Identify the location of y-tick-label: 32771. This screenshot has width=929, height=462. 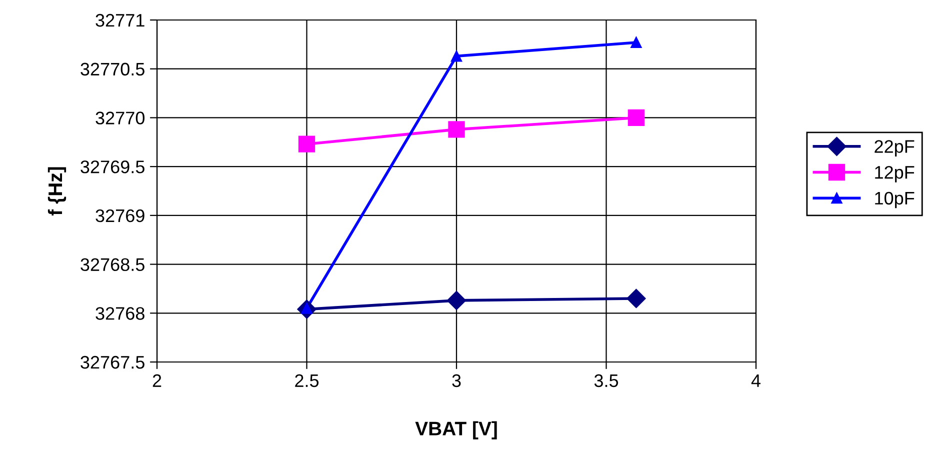
(120, 20).